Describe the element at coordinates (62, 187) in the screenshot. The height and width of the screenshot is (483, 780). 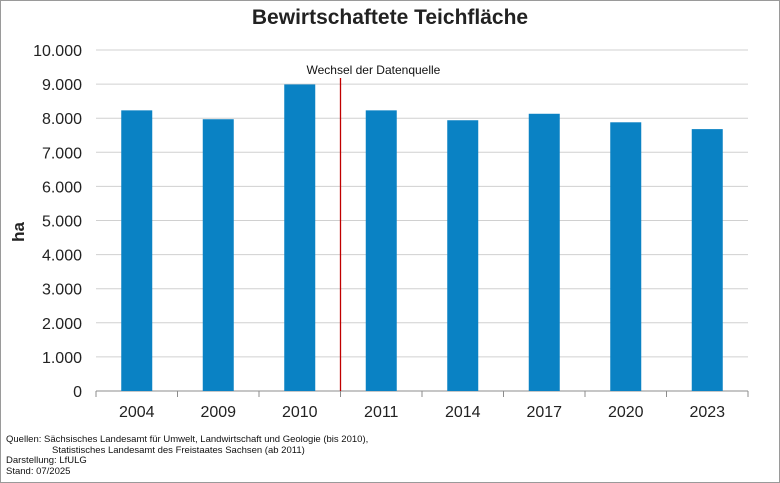
I see `y-tick-label: 6.000` at that location.